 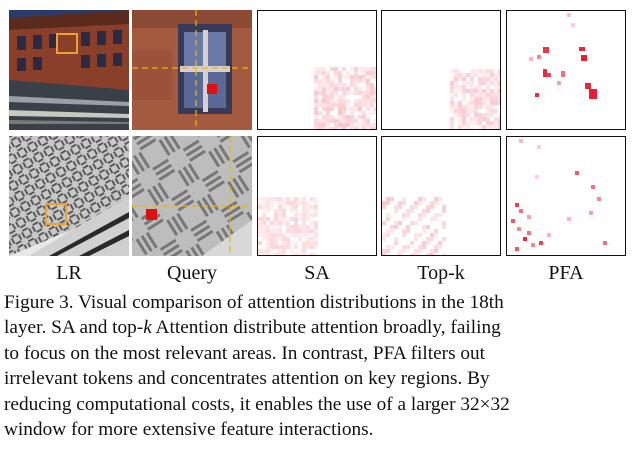 I want to click on pfa-attention-map-row2, so click(x=566, y=196).